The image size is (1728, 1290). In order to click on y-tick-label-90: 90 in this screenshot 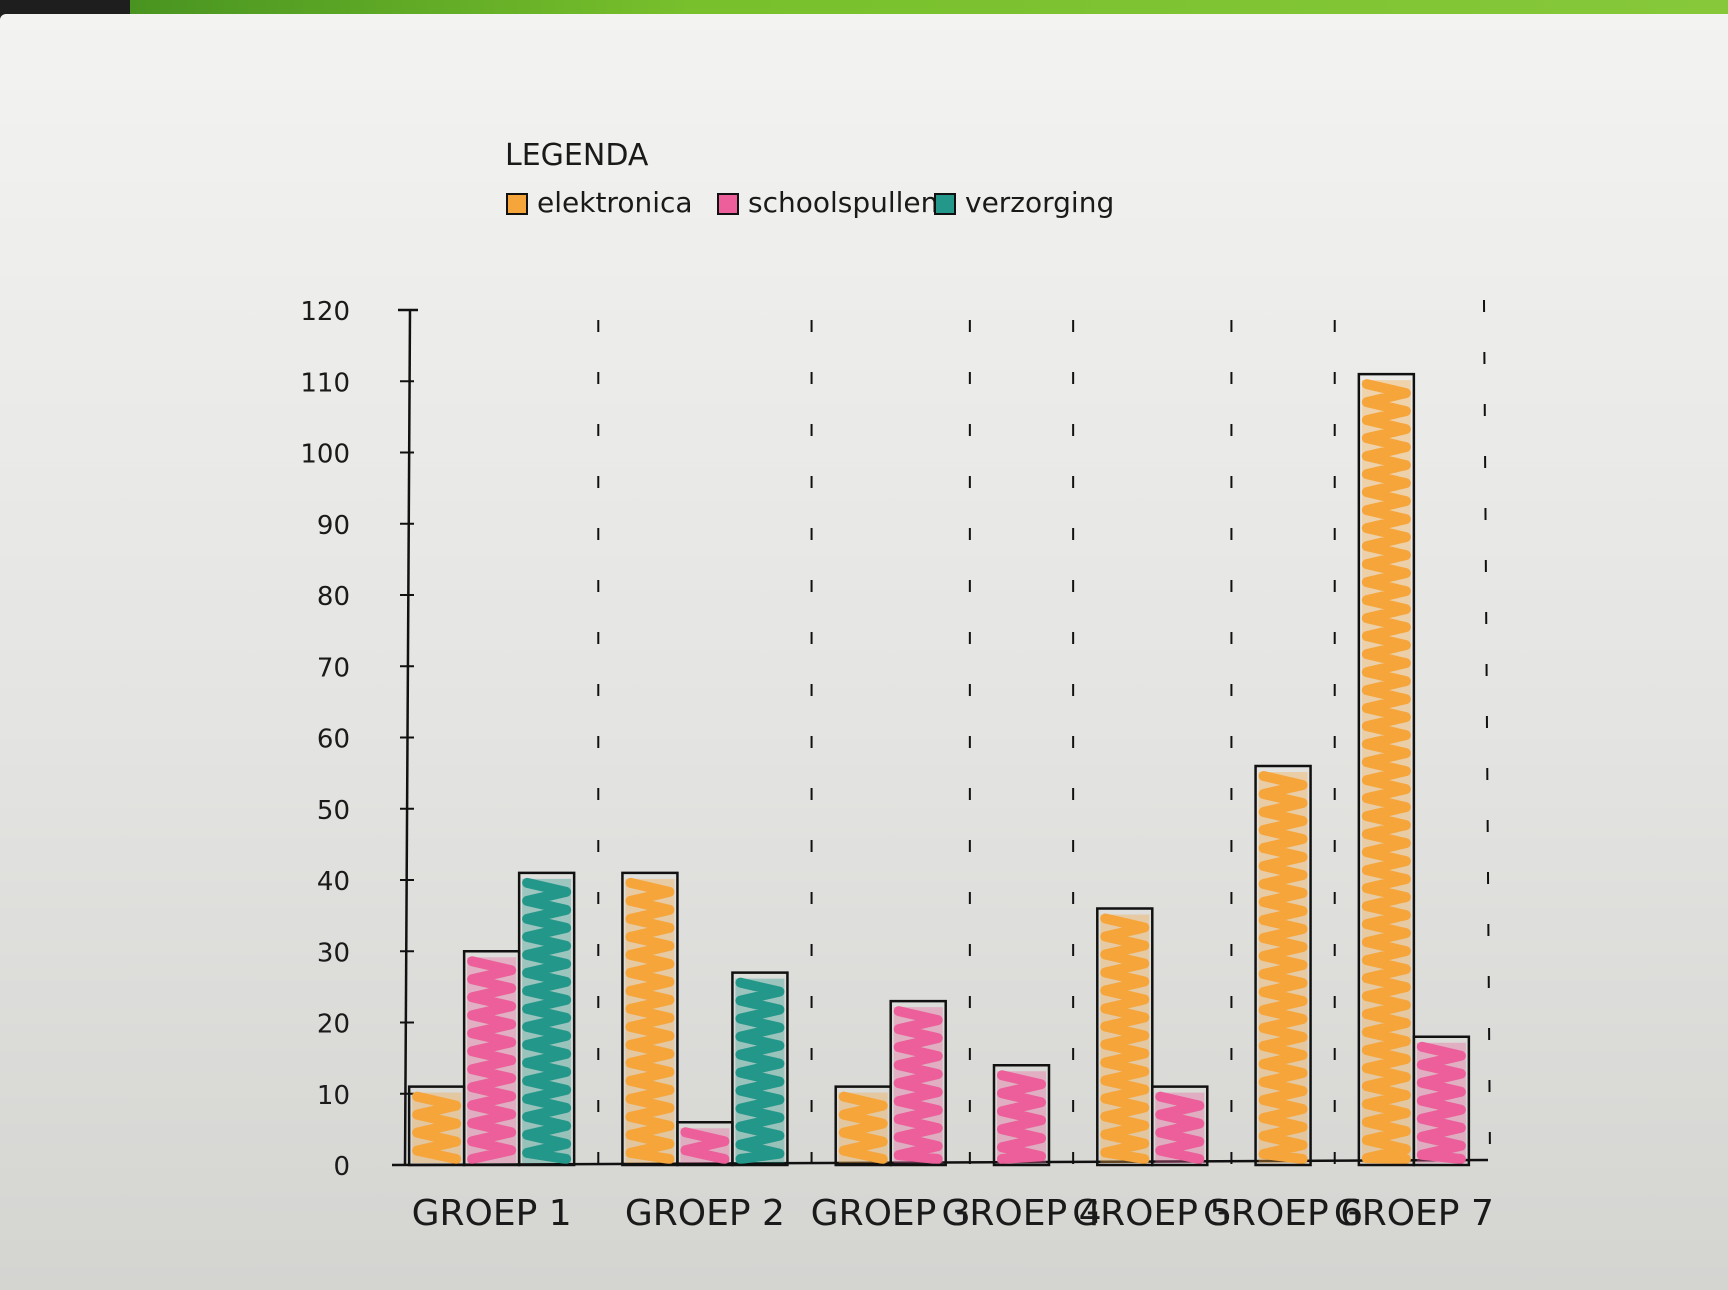, I will do `click(333, 526)`.